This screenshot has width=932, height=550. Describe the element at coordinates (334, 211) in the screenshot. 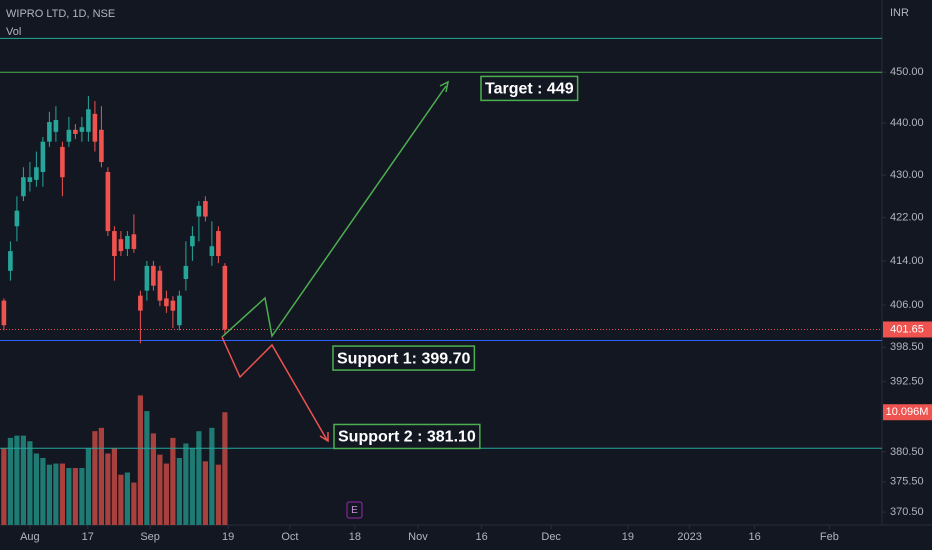

I see `bull-path` at that location.